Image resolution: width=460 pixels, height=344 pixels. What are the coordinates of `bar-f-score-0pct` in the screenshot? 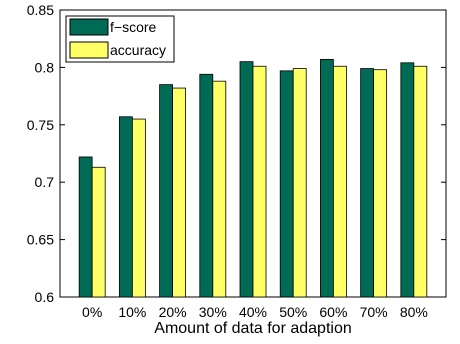 It's located at (85, 227).